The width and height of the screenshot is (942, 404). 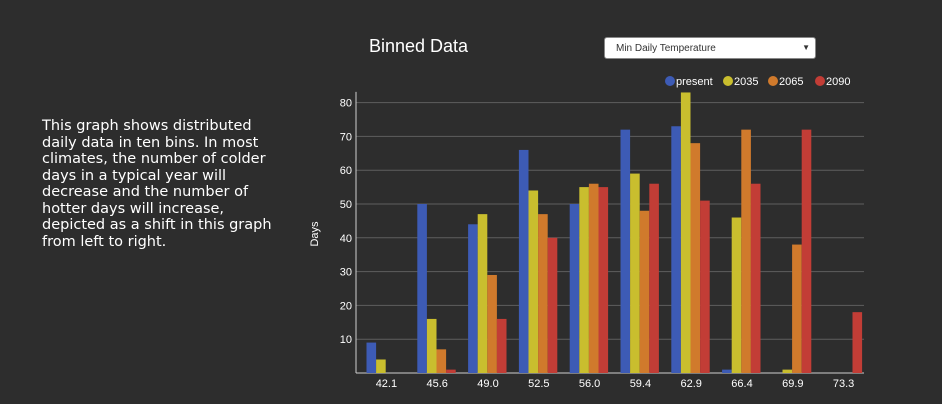 What do you see at coordinates (584, 280) in the screenshot?
I see `bar-2035-56.0` at bounding box center [584, 280].